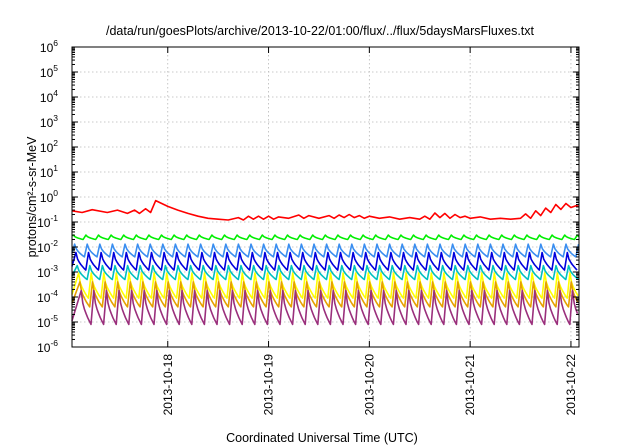 The height and width of the screenshot is (448, 640). What do you see at coordinates (168, 385) in the screenshot?
I see `x-tick-label: 2013-10-18` at bounding box center [168, 385].